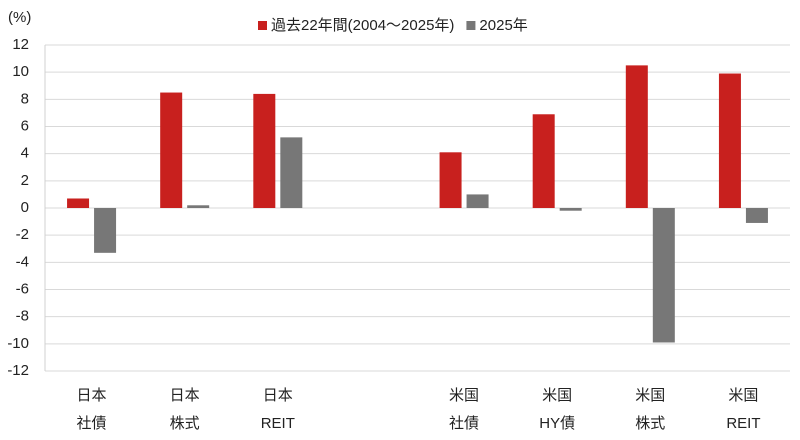 The height and width of the screenshot is (440, 800). Describe the element at coordinates (22, 261) in the screenshot. I see `y-tick-label: -4` at that location.